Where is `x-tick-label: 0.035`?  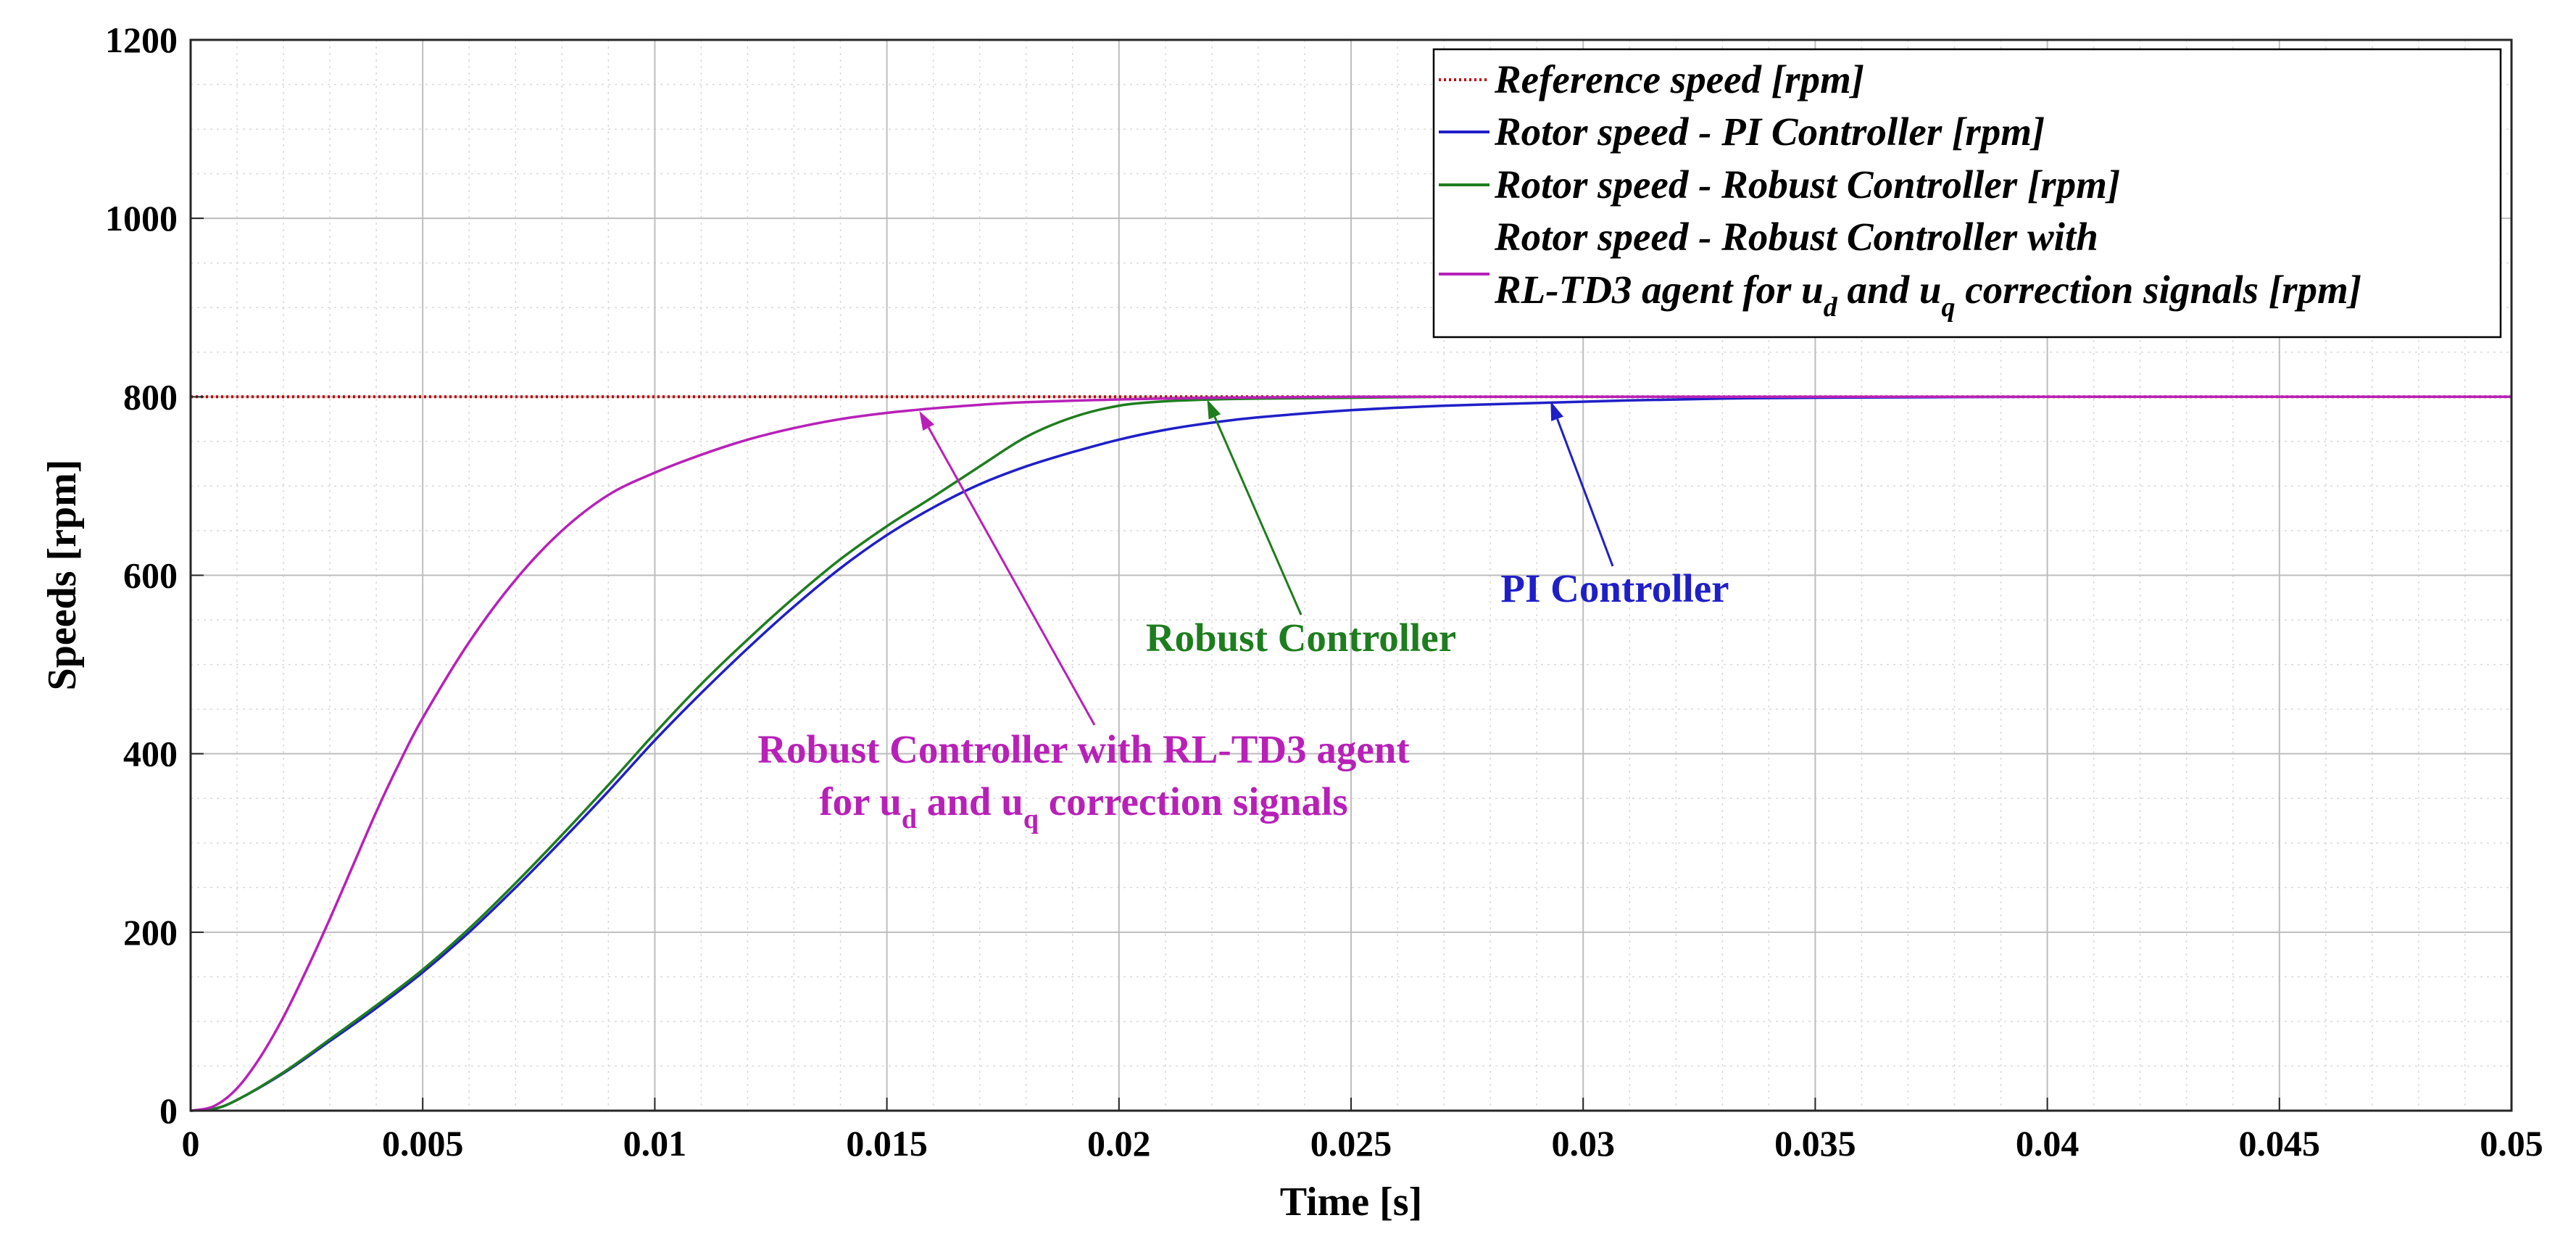 x-tick-label: 0.035 is located at coordinates (1815, 1143).